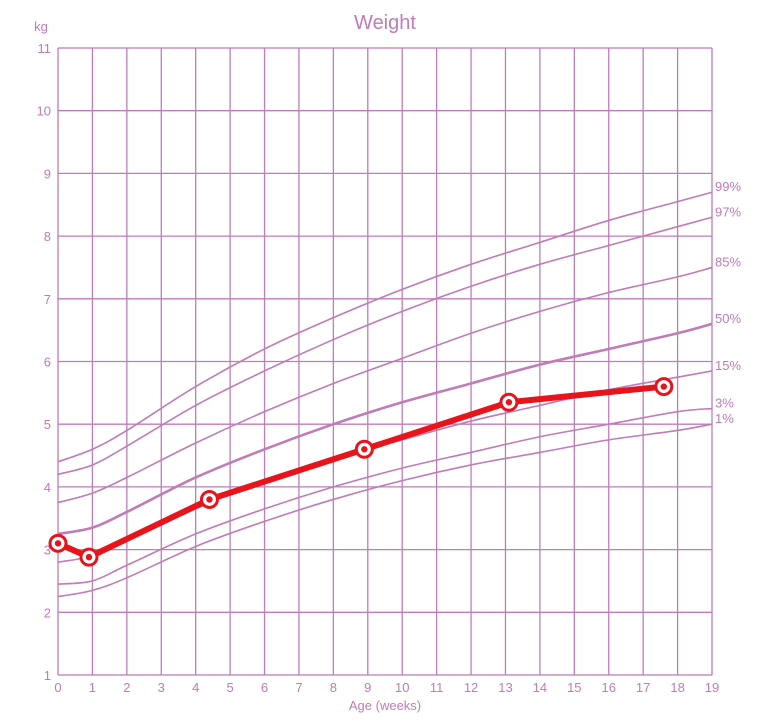 The height and width of the screenshot is (726, 770). What do you see at coordinates (44, 111) in the screenshot?
I see `y-tick-label: 10` at bounding box center [44, 111].